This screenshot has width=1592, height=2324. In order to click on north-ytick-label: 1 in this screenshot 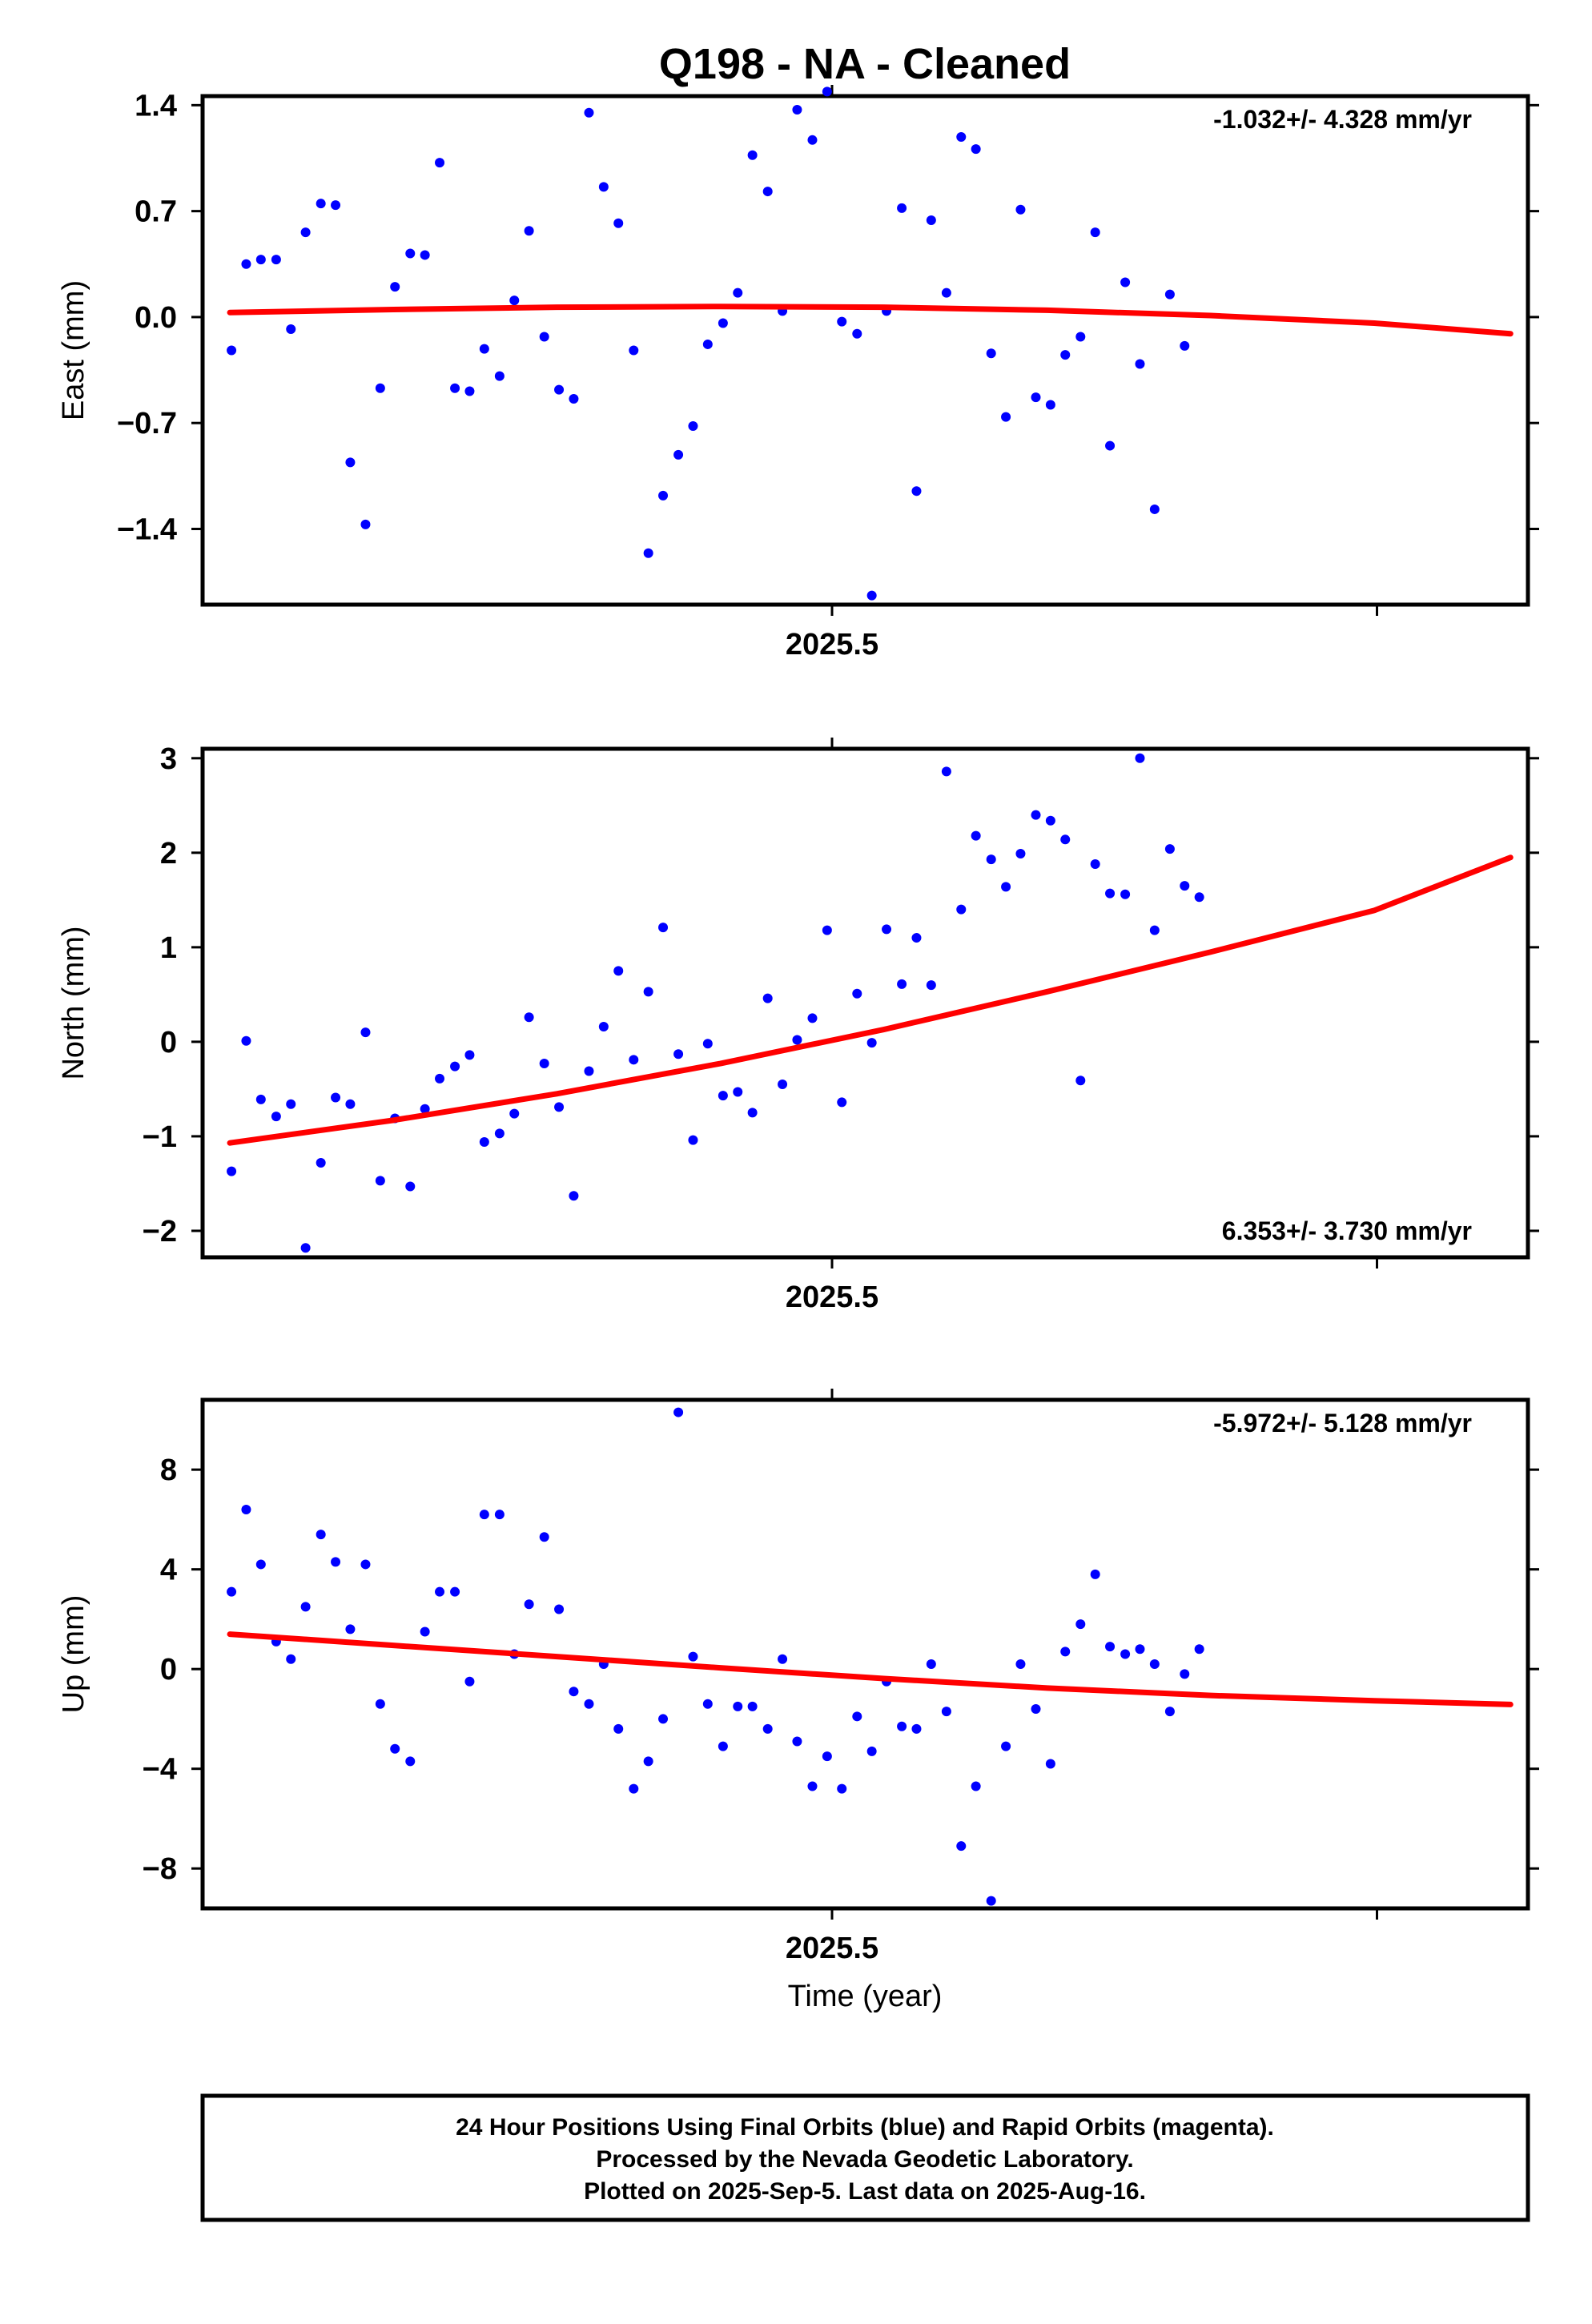, I will do `click(168, 948)`.